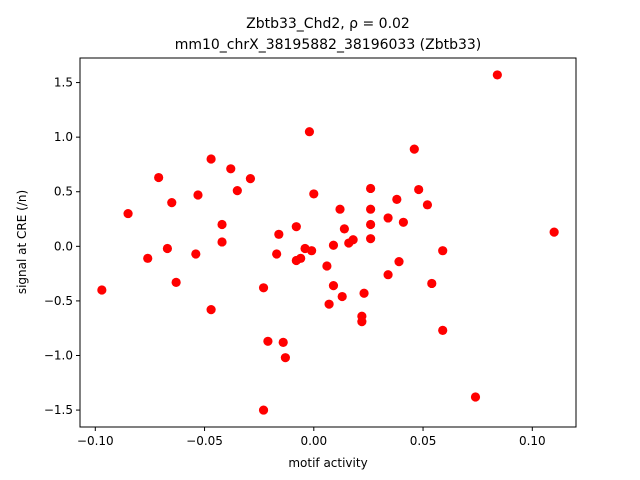 This screenshot has height=480, width=640. Describe the element at coordinates (328, 24) in the screenshot. I see `chart-title-line1: Zbtb33_Chd2, ρ = 0.02` at that location.